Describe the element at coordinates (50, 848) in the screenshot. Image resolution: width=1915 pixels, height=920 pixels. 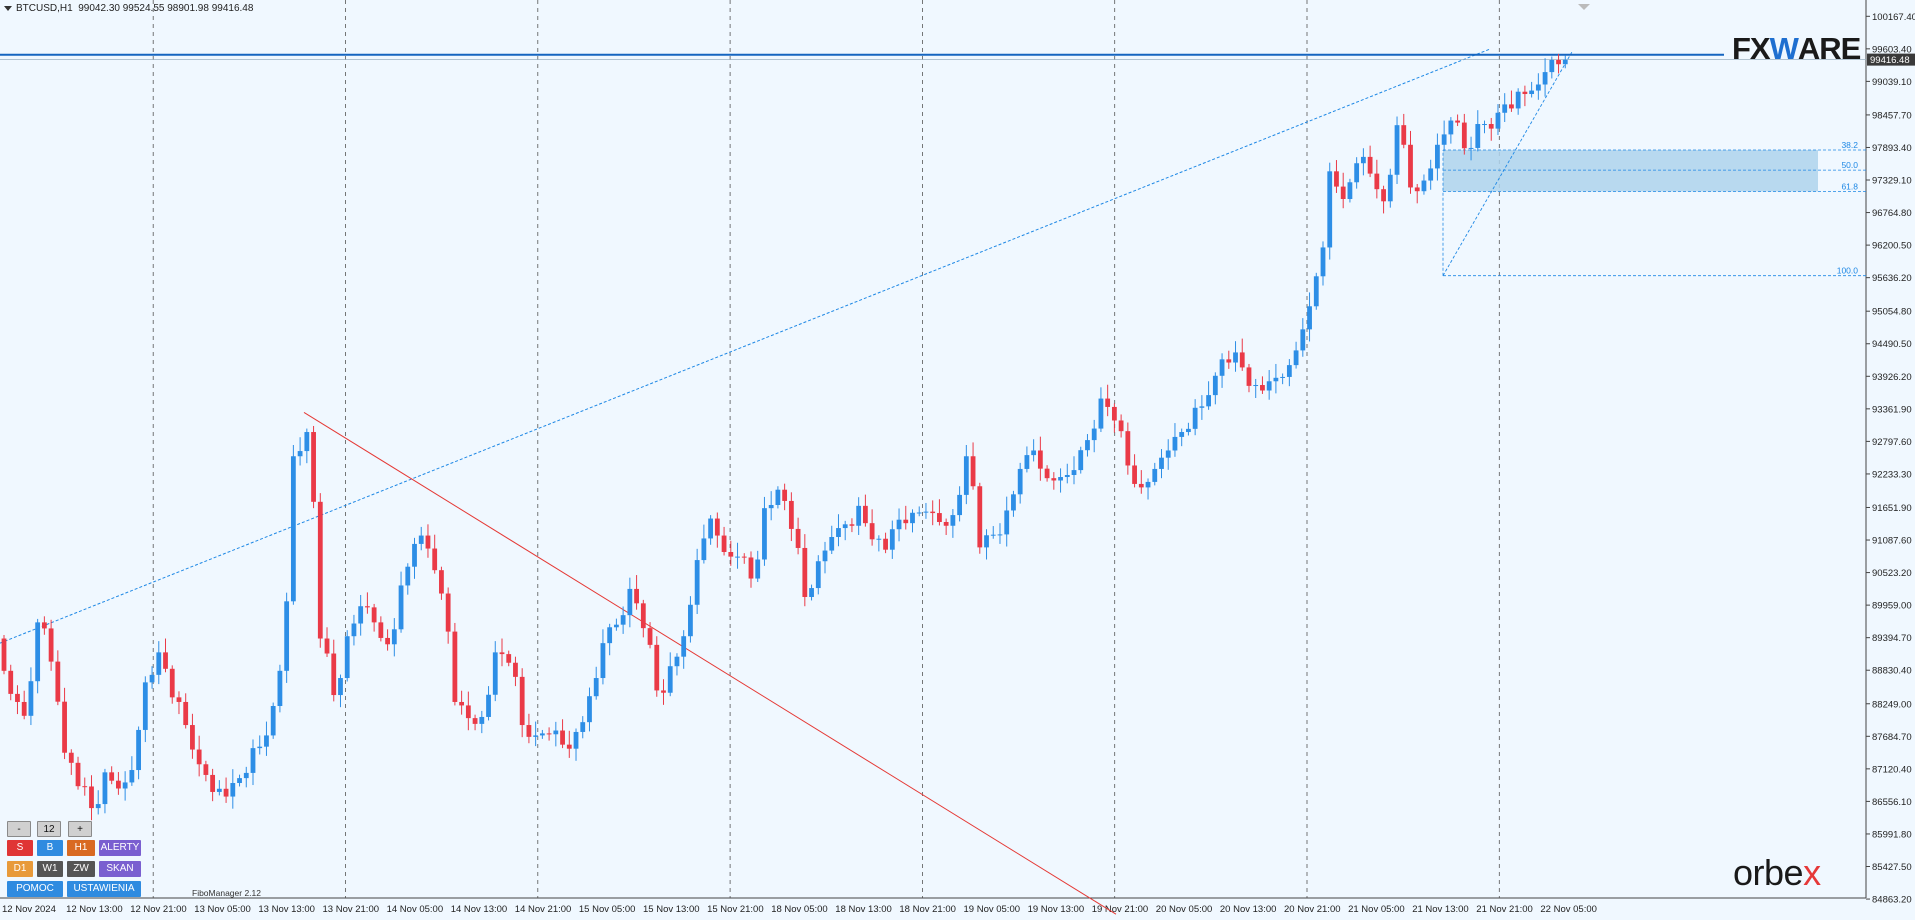
I see `buy-button: B` at that location.